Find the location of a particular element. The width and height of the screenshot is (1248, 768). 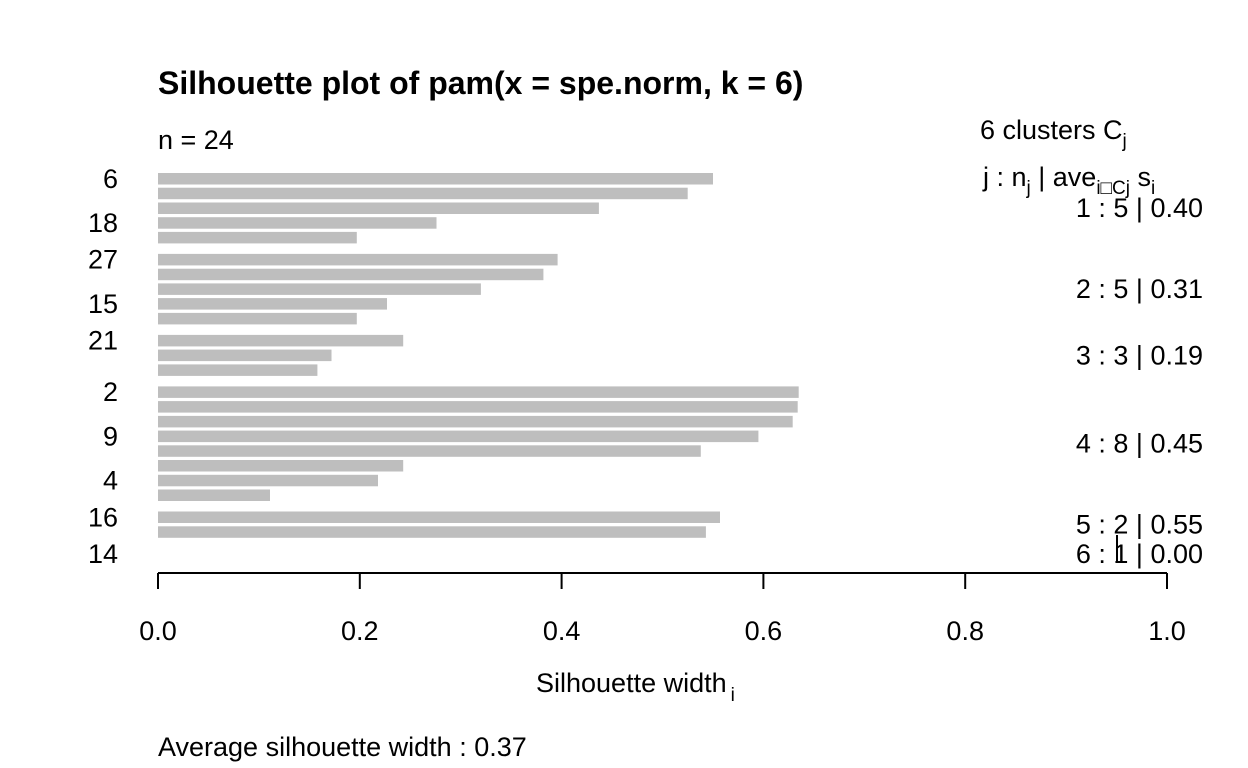

x-tick-label: 0.2 is located at coordinates (360, 631).